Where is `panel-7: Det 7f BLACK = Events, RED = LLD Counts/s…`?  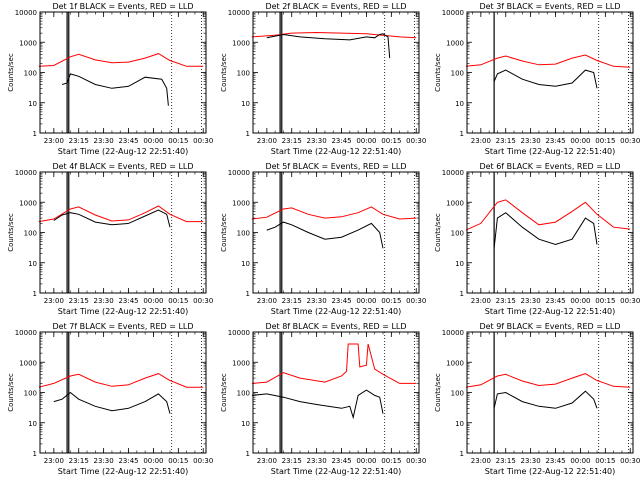
panel-7: Det 7f BLACK = Events, RED = LLD Counts/s… is located at coordinates (110, 399).